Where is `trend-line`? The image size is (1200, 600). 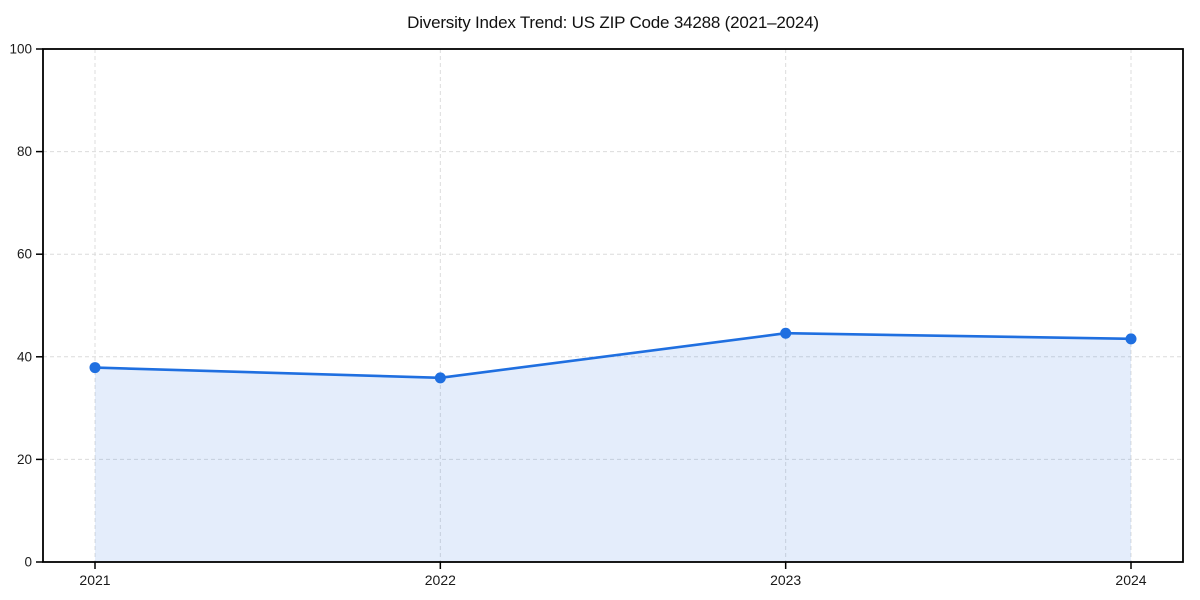
trend-line is located at coordinates (613, 355).